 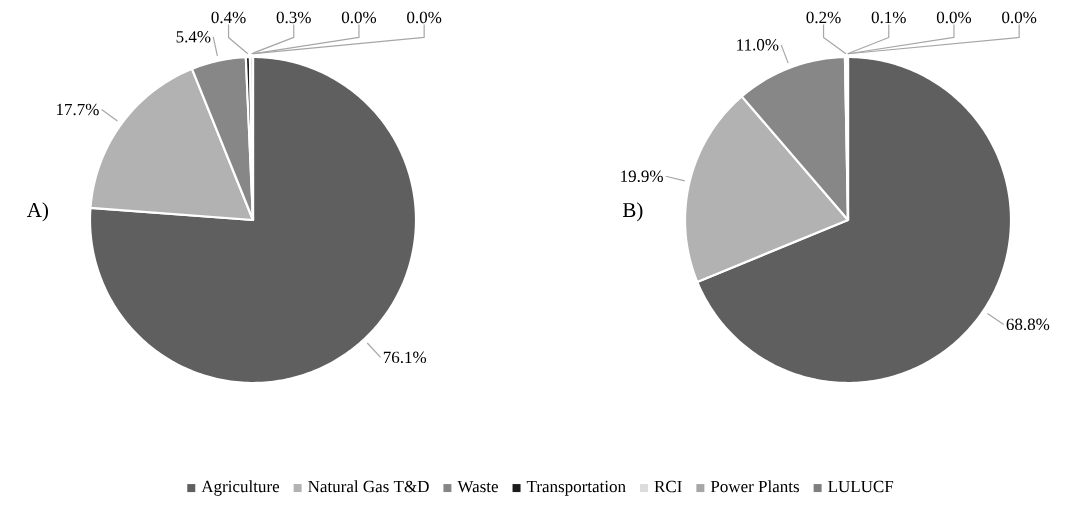 What do you see at coordinates (861, 486) in the screenshot?
I see `legend-label: LULUCF` at bounding box center [861, 486].